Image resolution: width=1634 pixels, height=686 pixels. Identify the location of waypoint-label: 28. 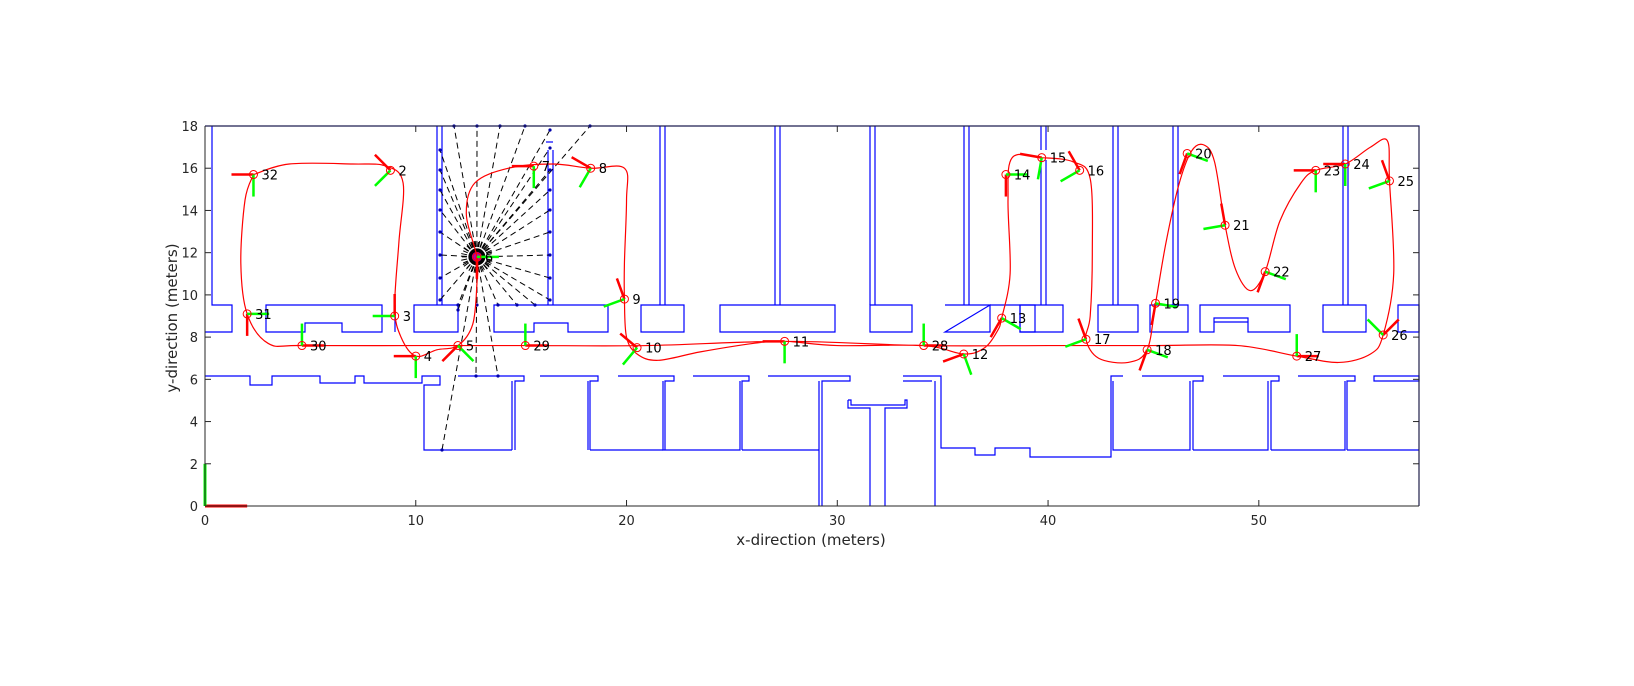
(940, 347).